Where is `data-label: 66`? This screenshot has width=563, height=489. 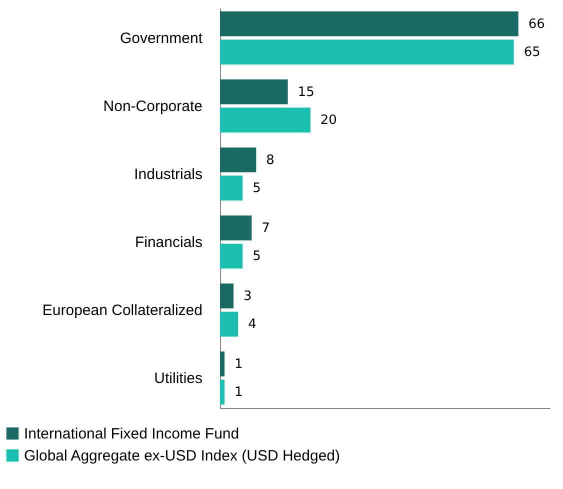
data-label: 66 is located at coordinates (536, 24).